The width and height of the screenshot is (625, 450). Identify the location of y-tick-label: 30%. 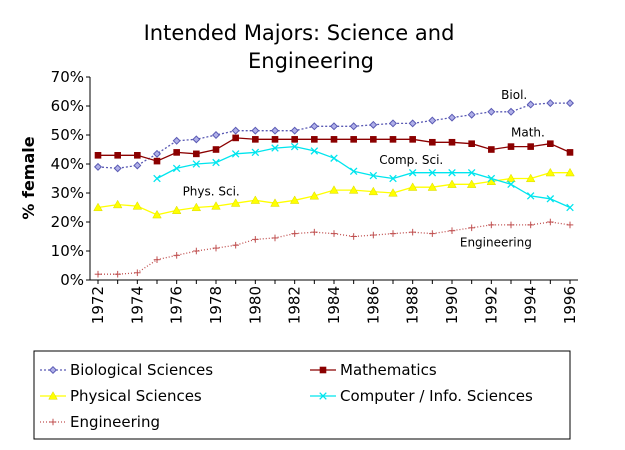
(67, 193).